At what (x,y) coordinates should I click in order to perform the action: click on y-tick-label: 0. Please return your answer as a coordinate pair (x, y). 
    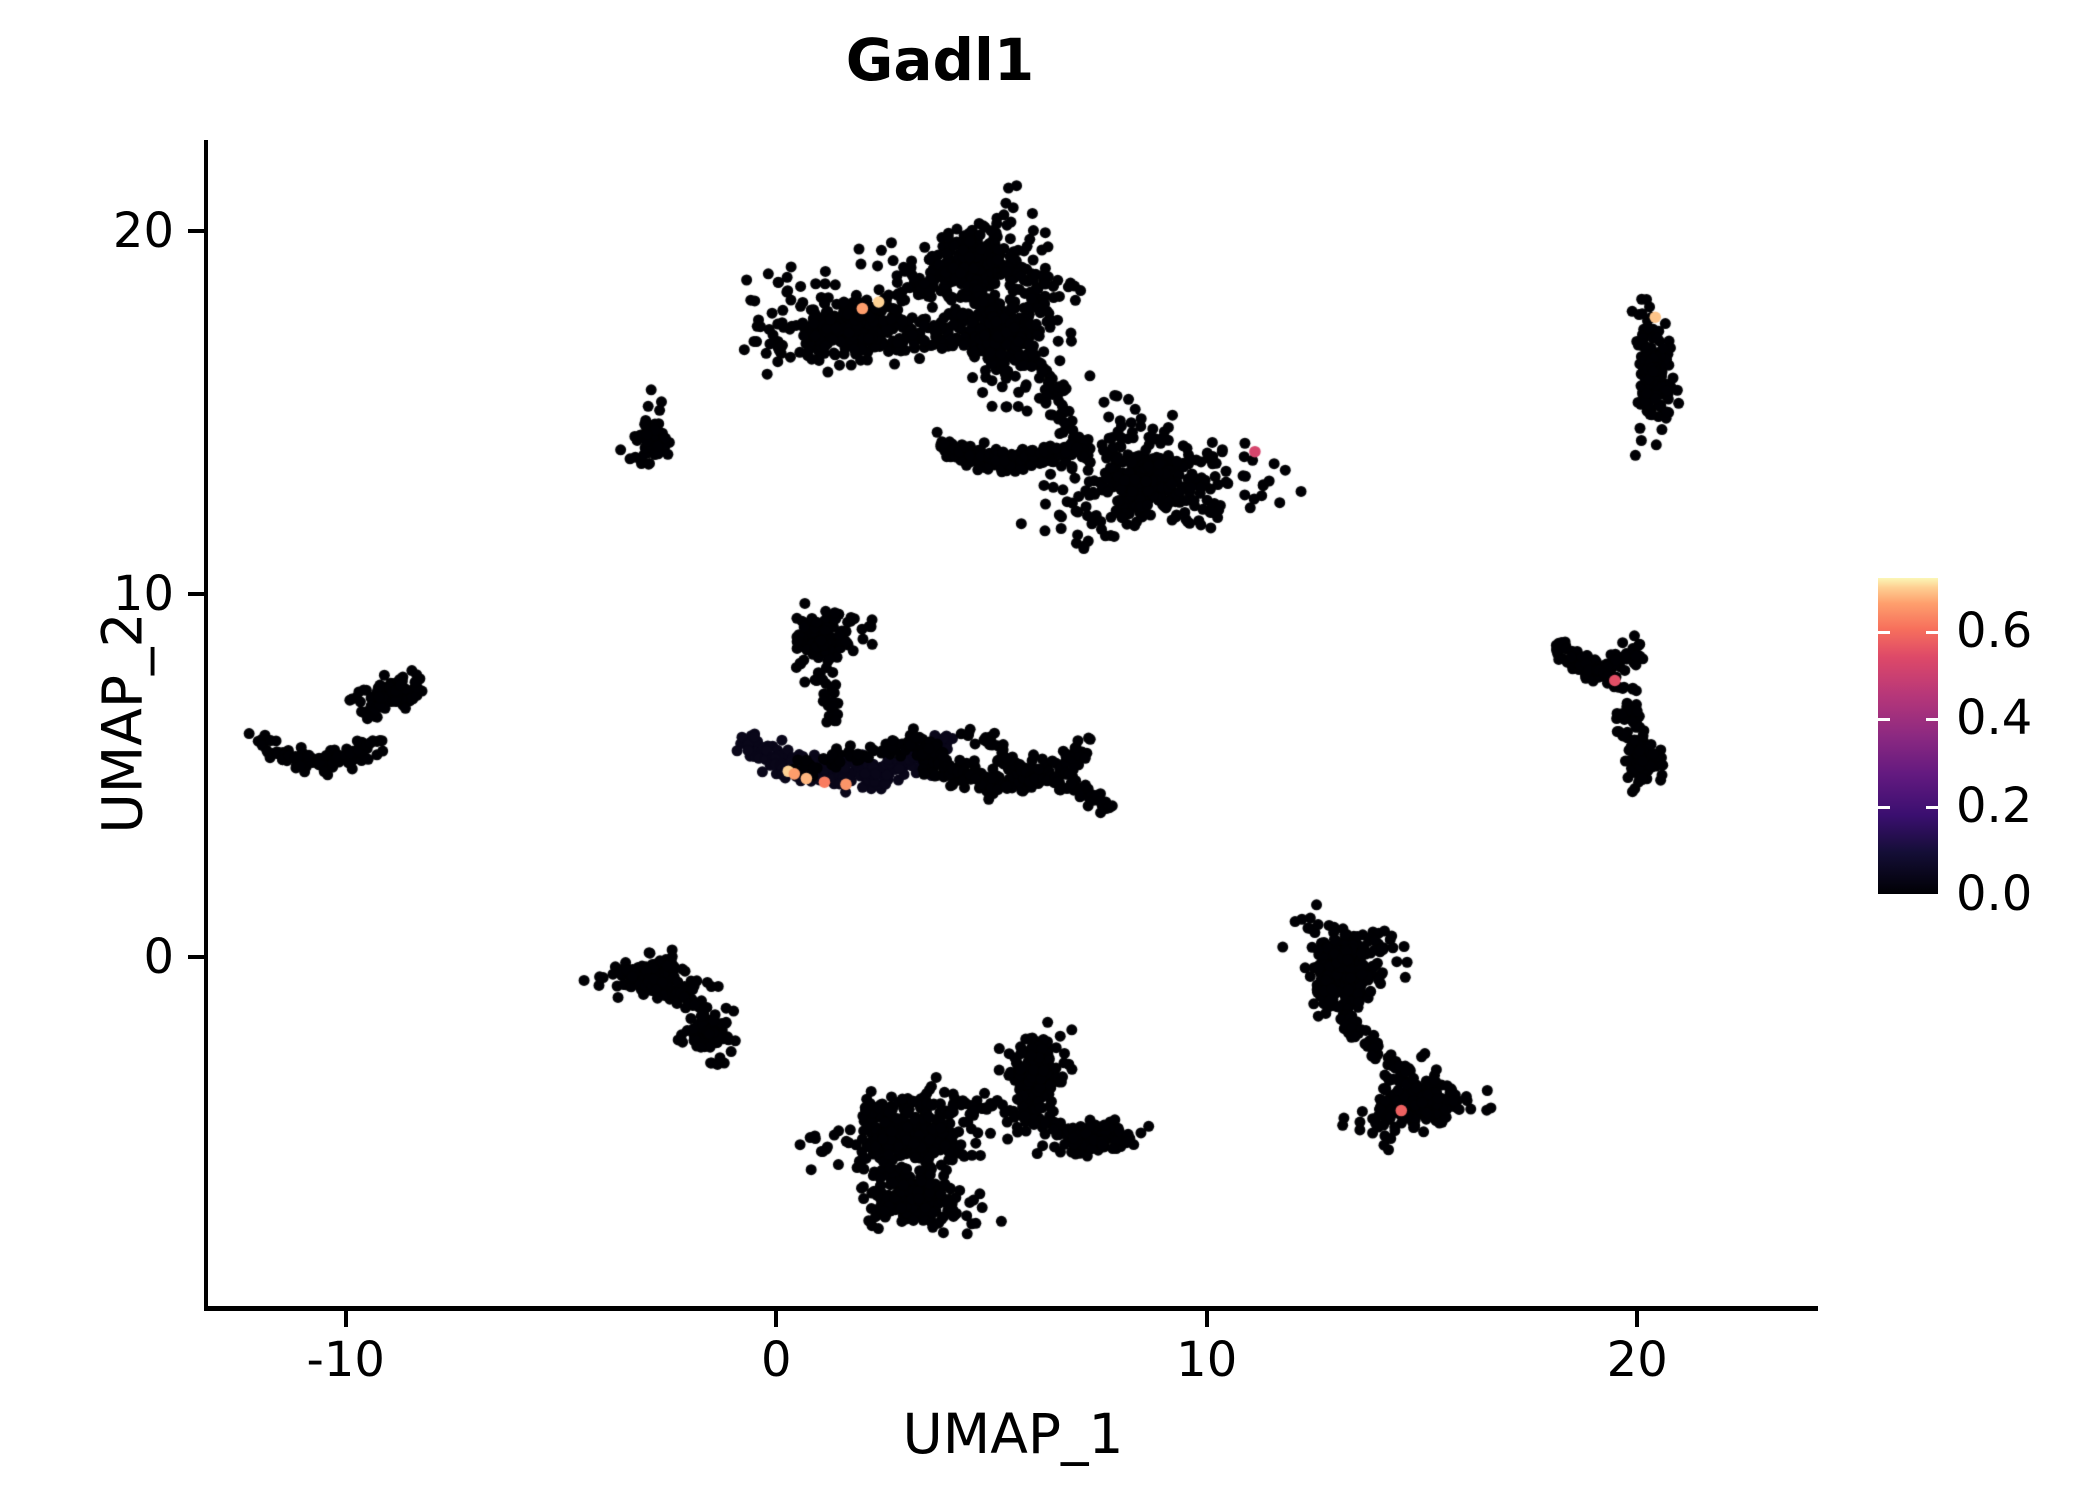
    Looking at the image, I should click on (158, 957).